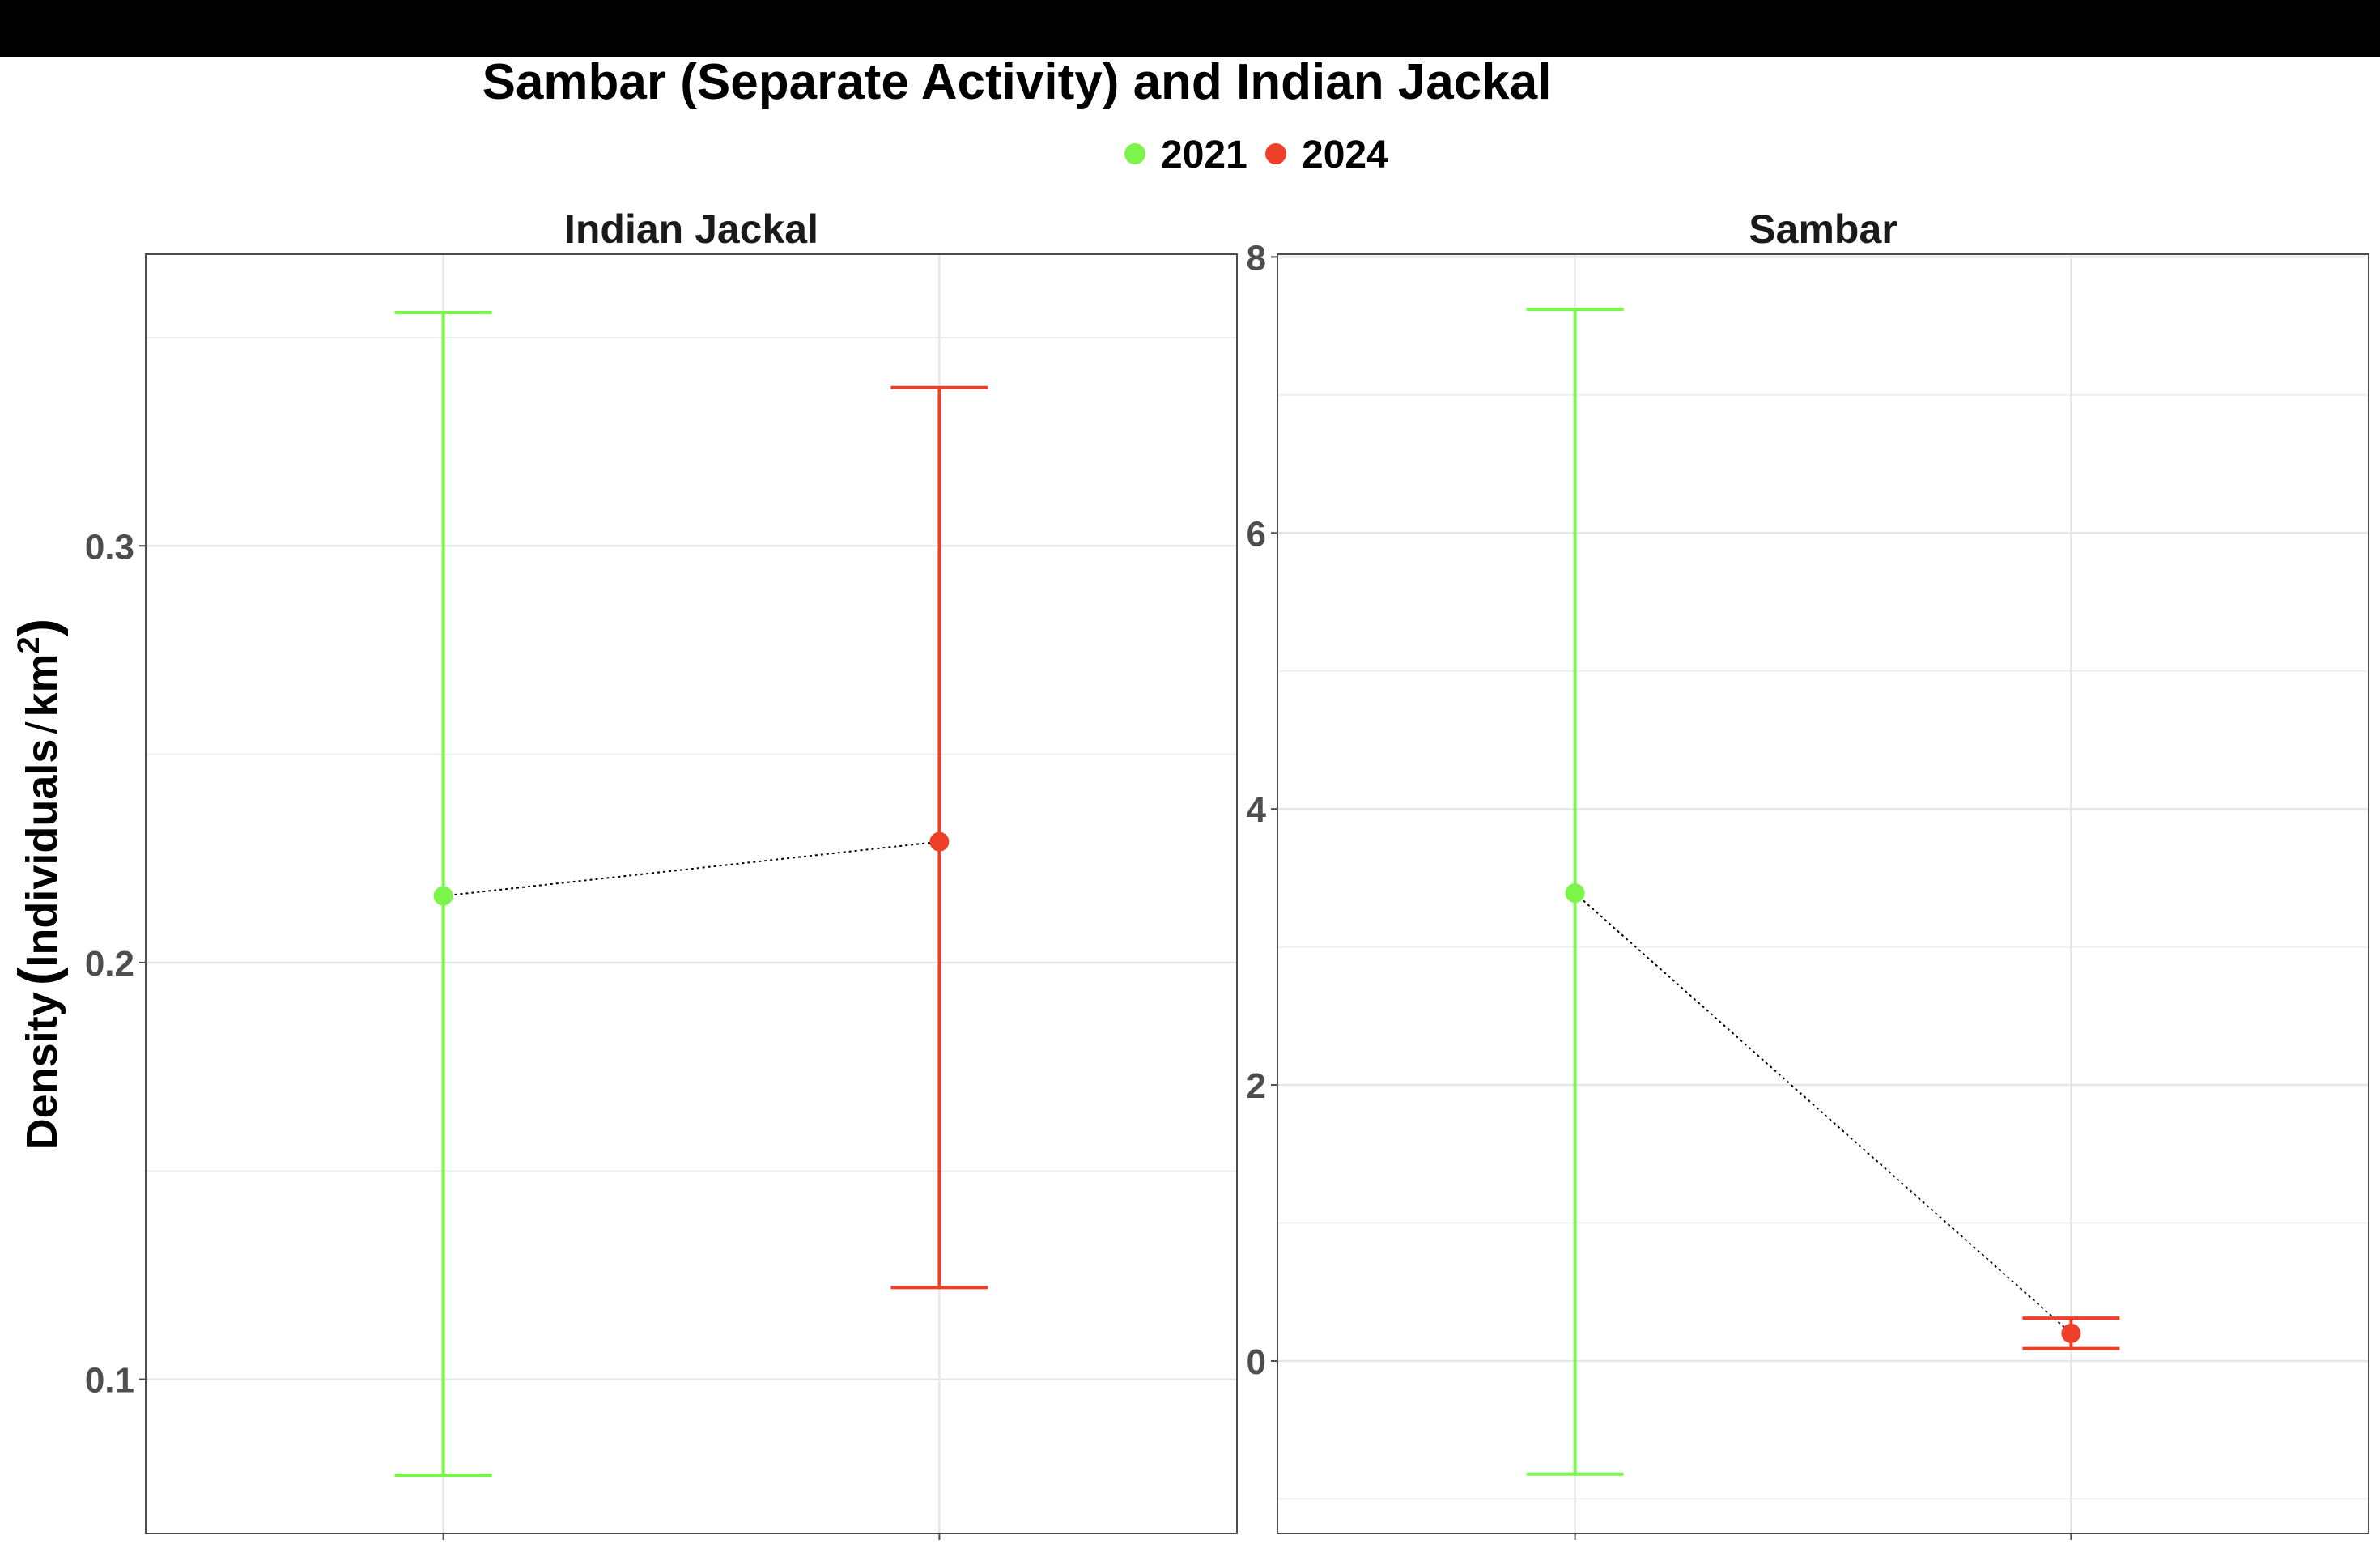  I want to click on panel-title: Indian Jackal, so click(691, 229).